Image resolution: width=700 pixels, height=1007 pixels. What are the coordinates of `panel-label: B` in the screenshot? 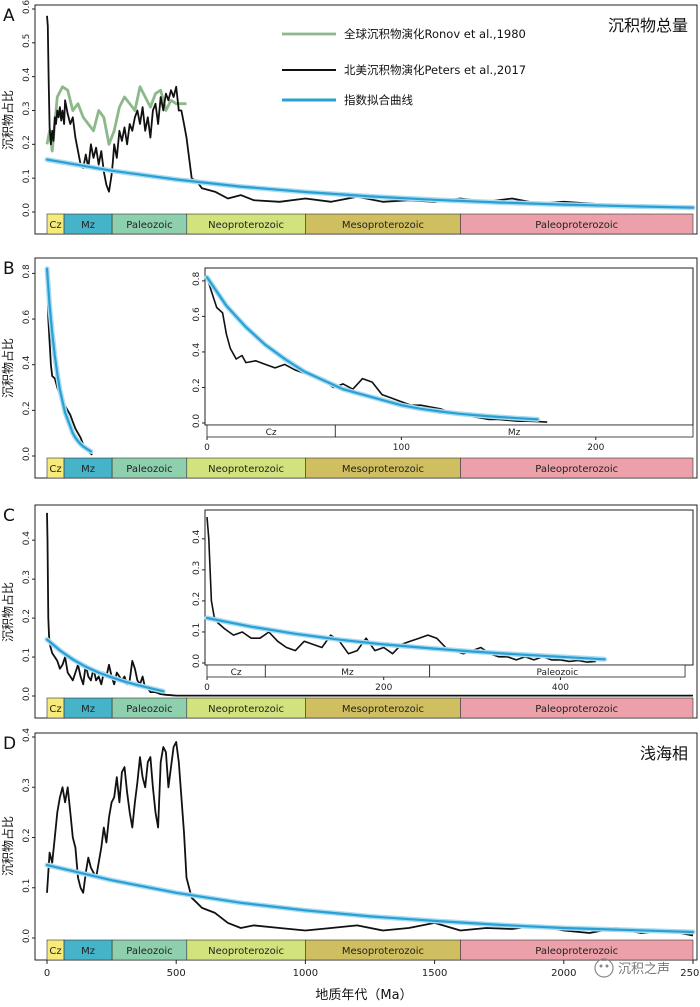 It's located at (9, 269).